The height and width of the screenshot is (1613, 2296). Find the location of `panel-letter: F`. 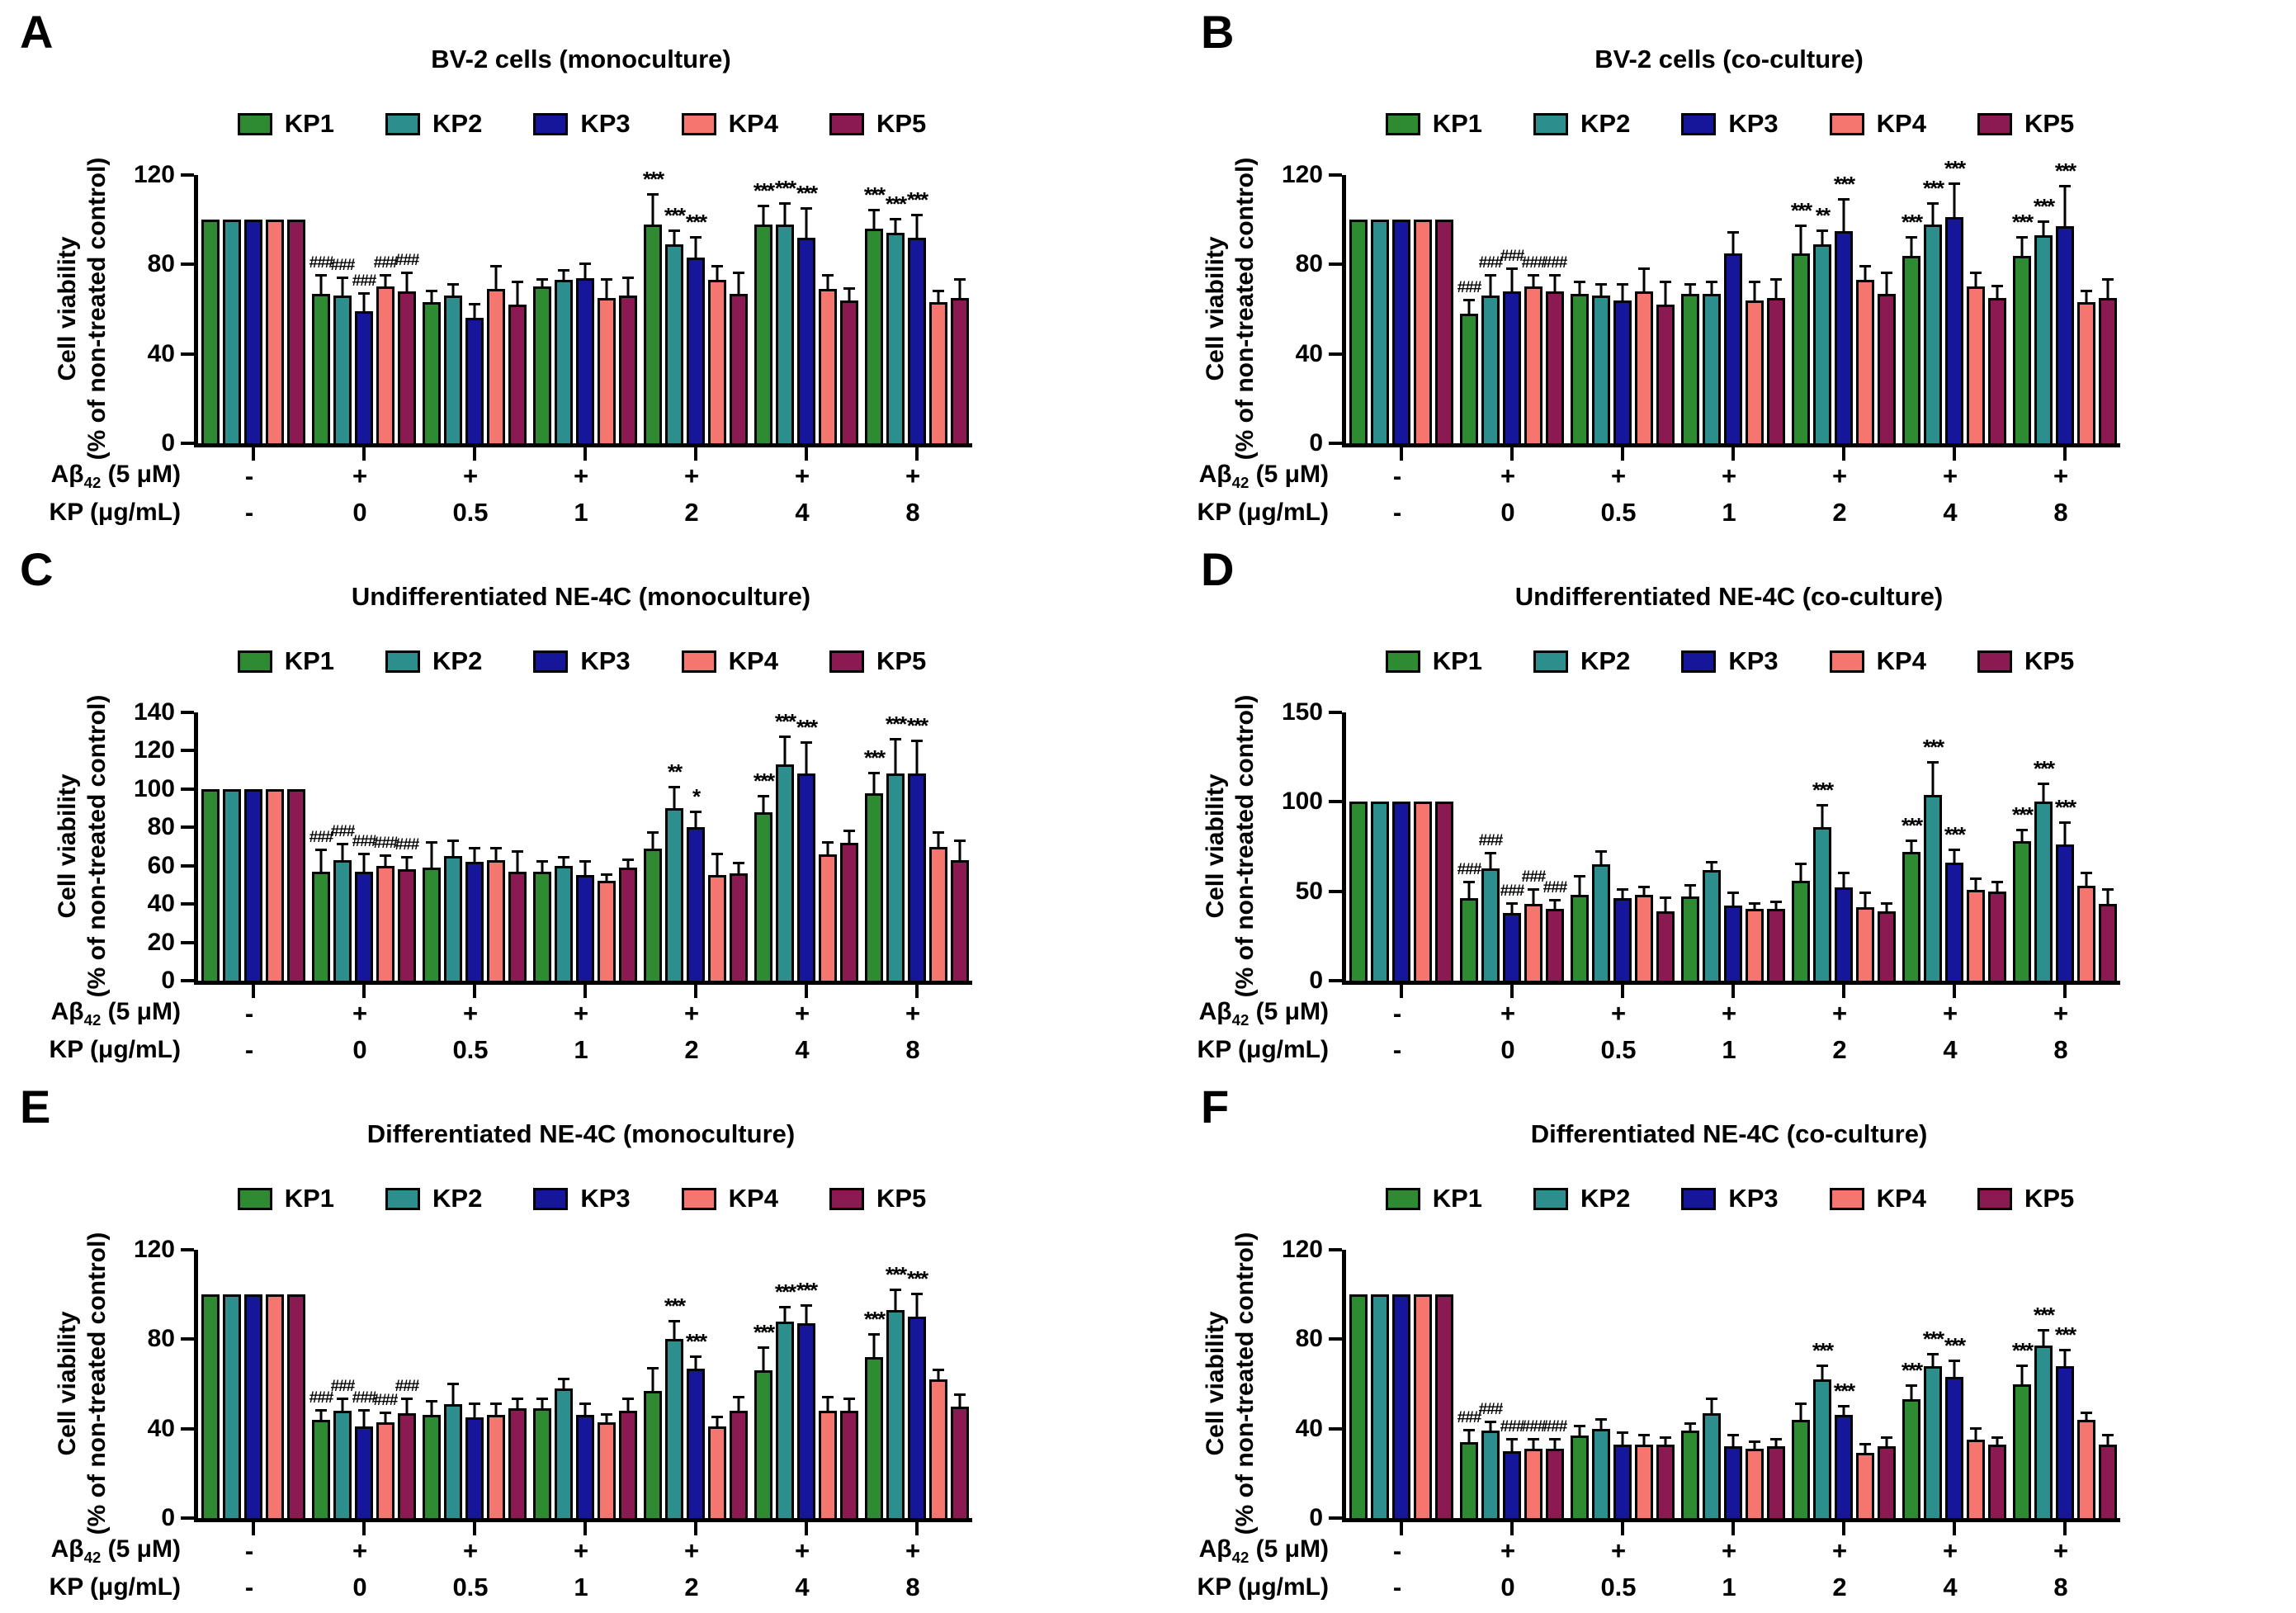

panel-letter: F is located at coordinates (1215, 1107).